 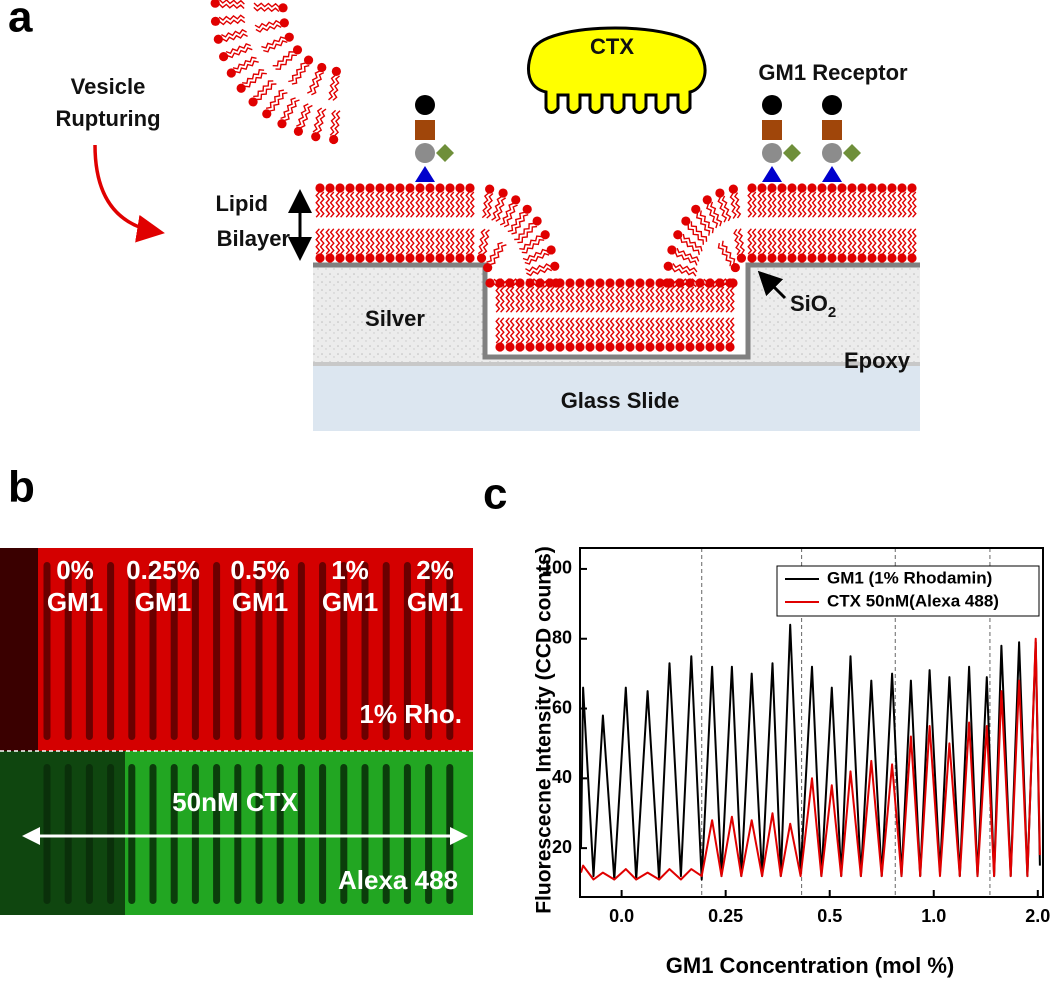 What do you see at coordinates (638, 138) in the screenshot?
I see `receptors` at bounding box center [638, 138].